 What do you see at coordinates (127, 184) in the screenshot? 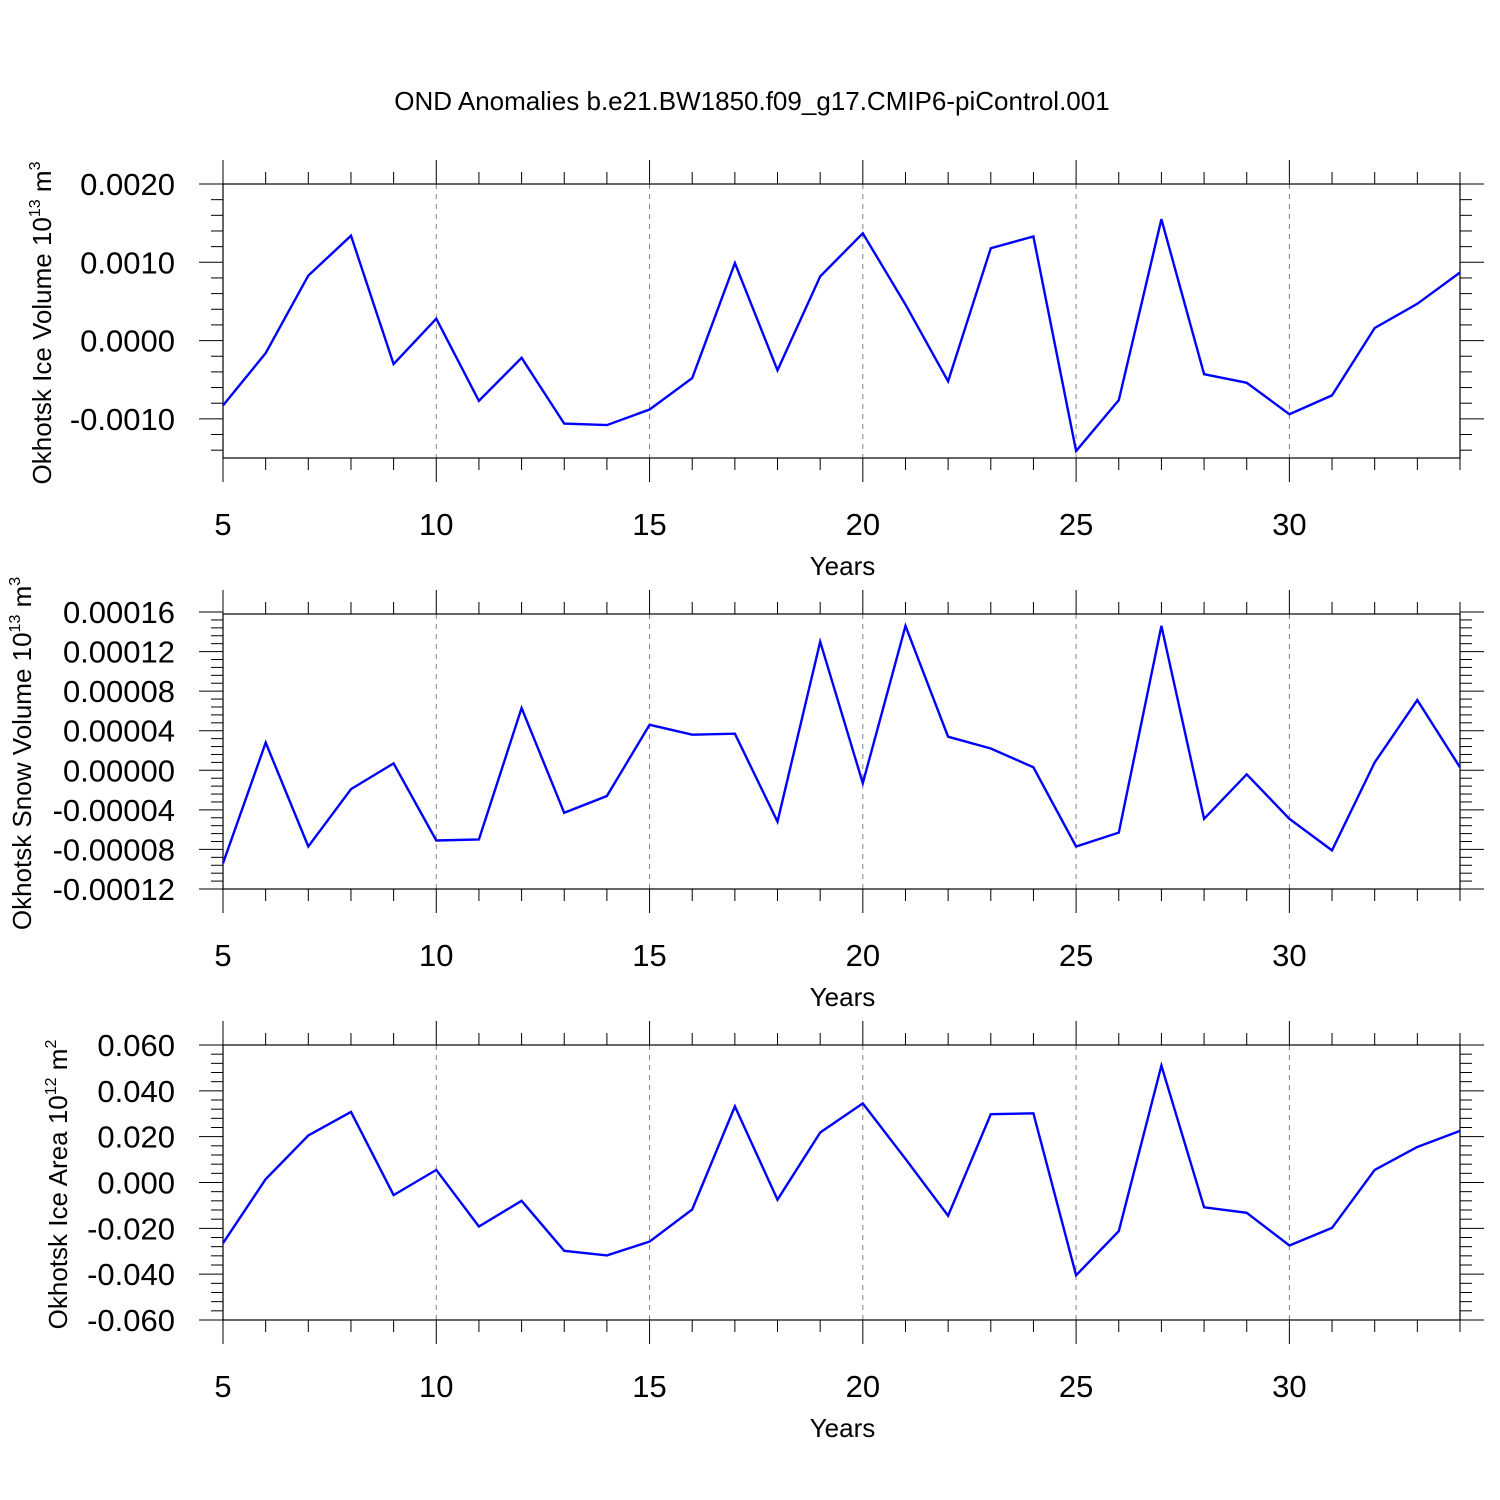
I see `y-tick-label: 0.0020` at bounding box center [127, 184].